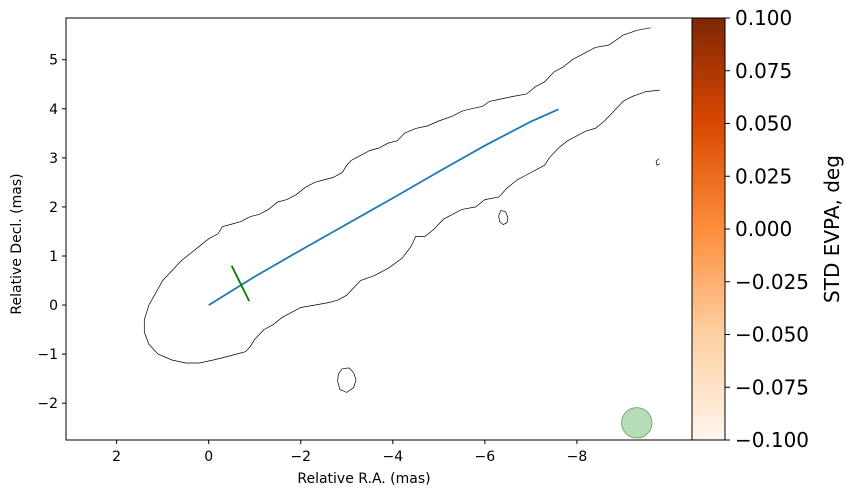 The width and height of the screenshot is (854, 499). Describe the element at coordinates (53, 159) in the screenshot. I see `y-tick-label: 3` at that location.